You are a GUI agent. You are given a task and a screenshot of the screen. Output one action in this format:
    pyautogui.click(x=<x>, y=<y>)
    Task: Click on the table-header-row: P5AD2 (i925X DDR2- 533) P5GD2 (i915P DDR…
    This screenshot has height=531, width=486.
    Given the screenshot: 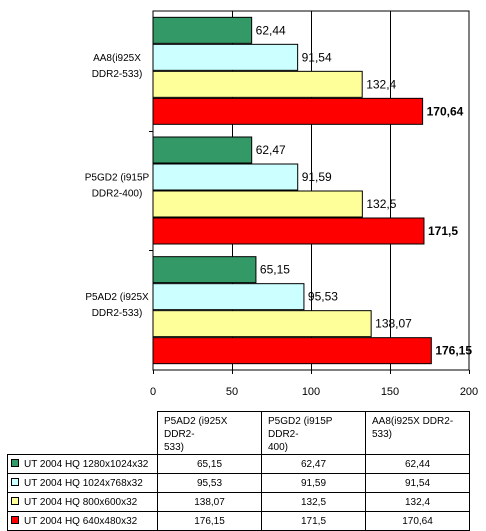 What is the action you would take?
    pyautogui.click(x=239, y=433)
    